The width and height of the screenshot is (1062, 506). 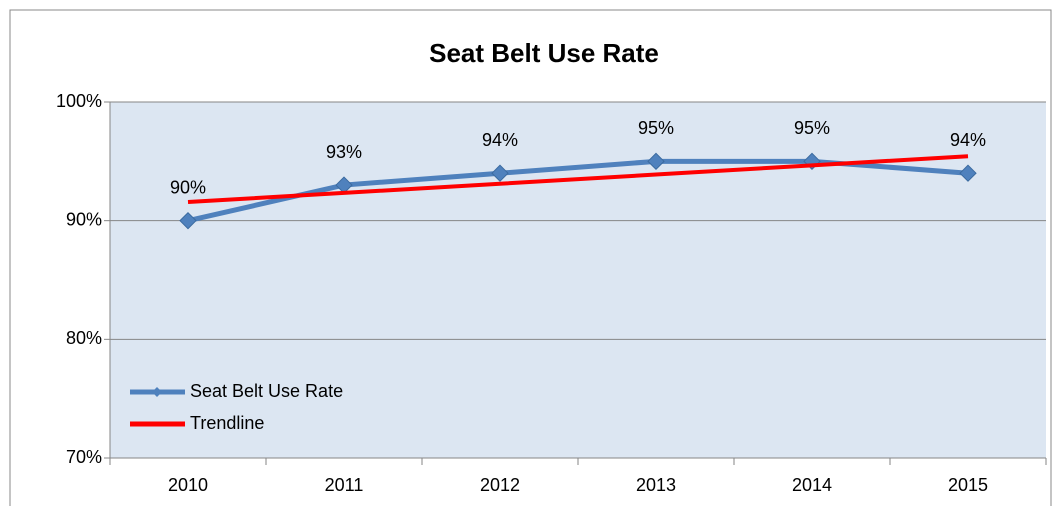 I want to click on series-line, so click(x=578, y=179).